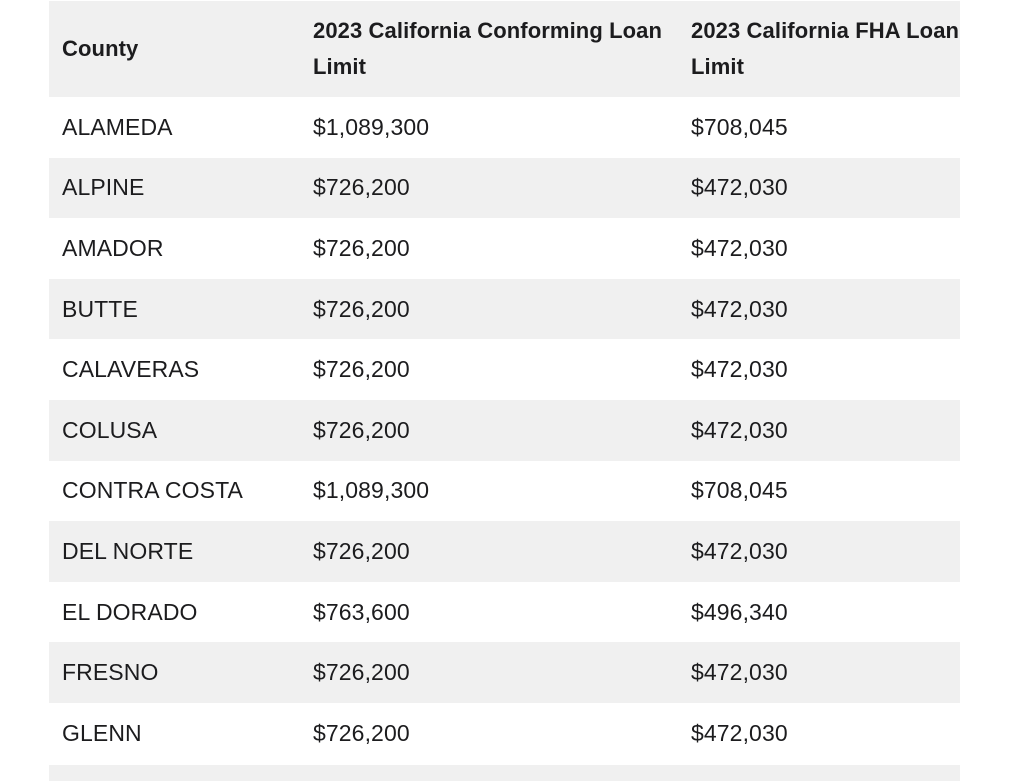 The image size is (1009, 781). Describe the element at coordinates (825, 48) in the screenshot. I see `header-fha-loan-limit: 2023 California FHA Loan Limit` at that location.